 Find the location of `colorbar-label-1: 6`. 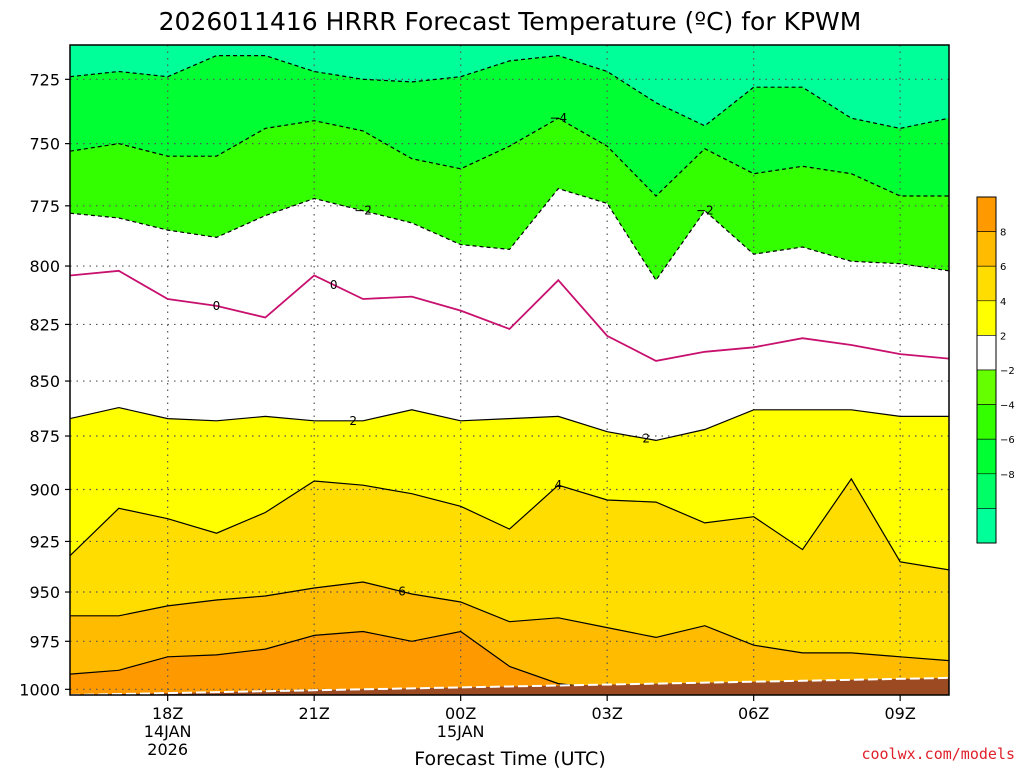

colorbar-label-1: 6 is located at coordinates (1003, 267).